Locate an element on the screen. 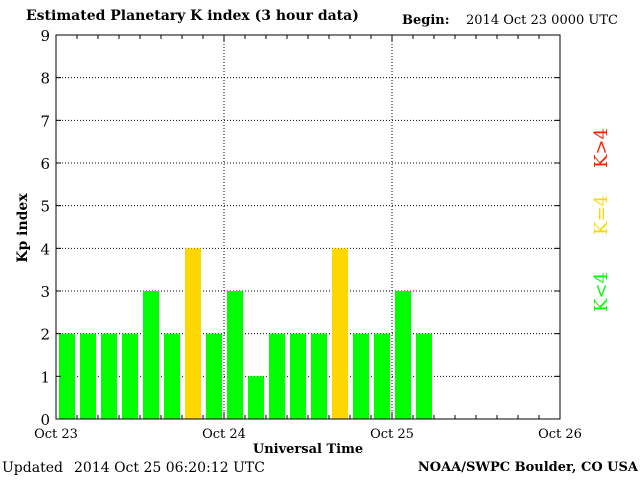 The width and height of the screenshot is (640, 480). y-tick-label: 5 is located at coordinates (45, 207).